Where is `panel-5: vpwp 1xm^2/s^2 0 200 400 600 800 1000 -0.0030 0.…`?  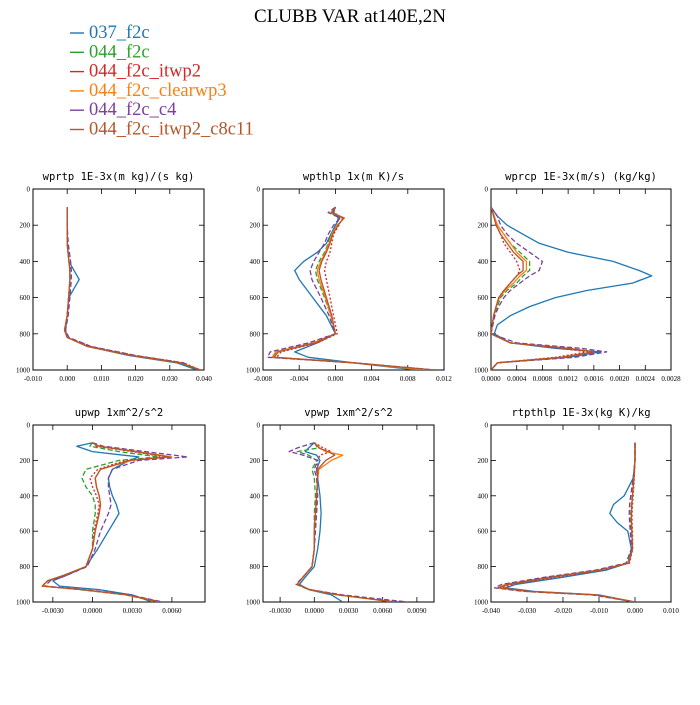
panel-5: vpwp 1xm^2/s^2 0 200 400 600 800 1000 -0.0030 0.… is located at coordinates (340, 511).